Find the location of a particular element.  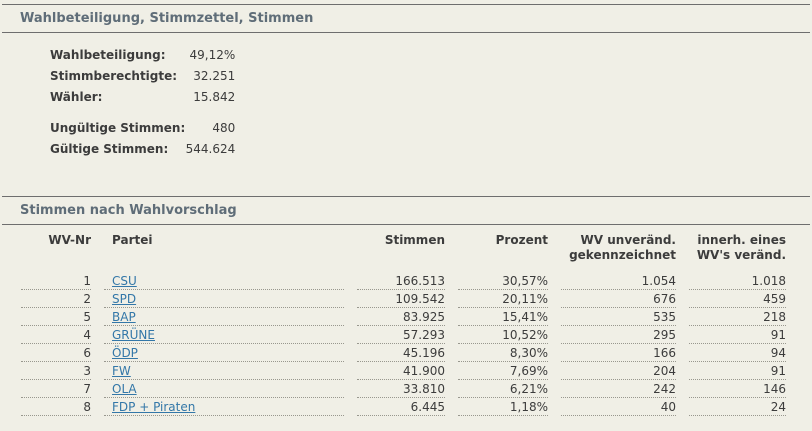

wvnr-cell: 3 is located at coordinates (56, 371).